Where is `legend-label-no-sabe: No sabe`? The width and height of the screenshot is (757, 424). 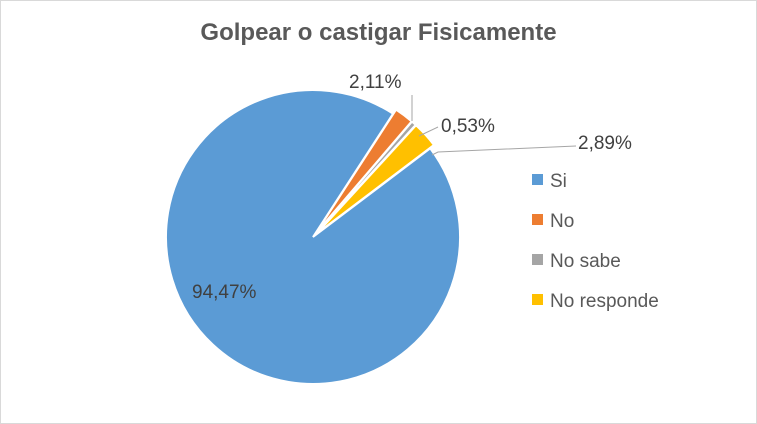 legend-label-no-sabe: No sabe is located at coordinates (585, 261).